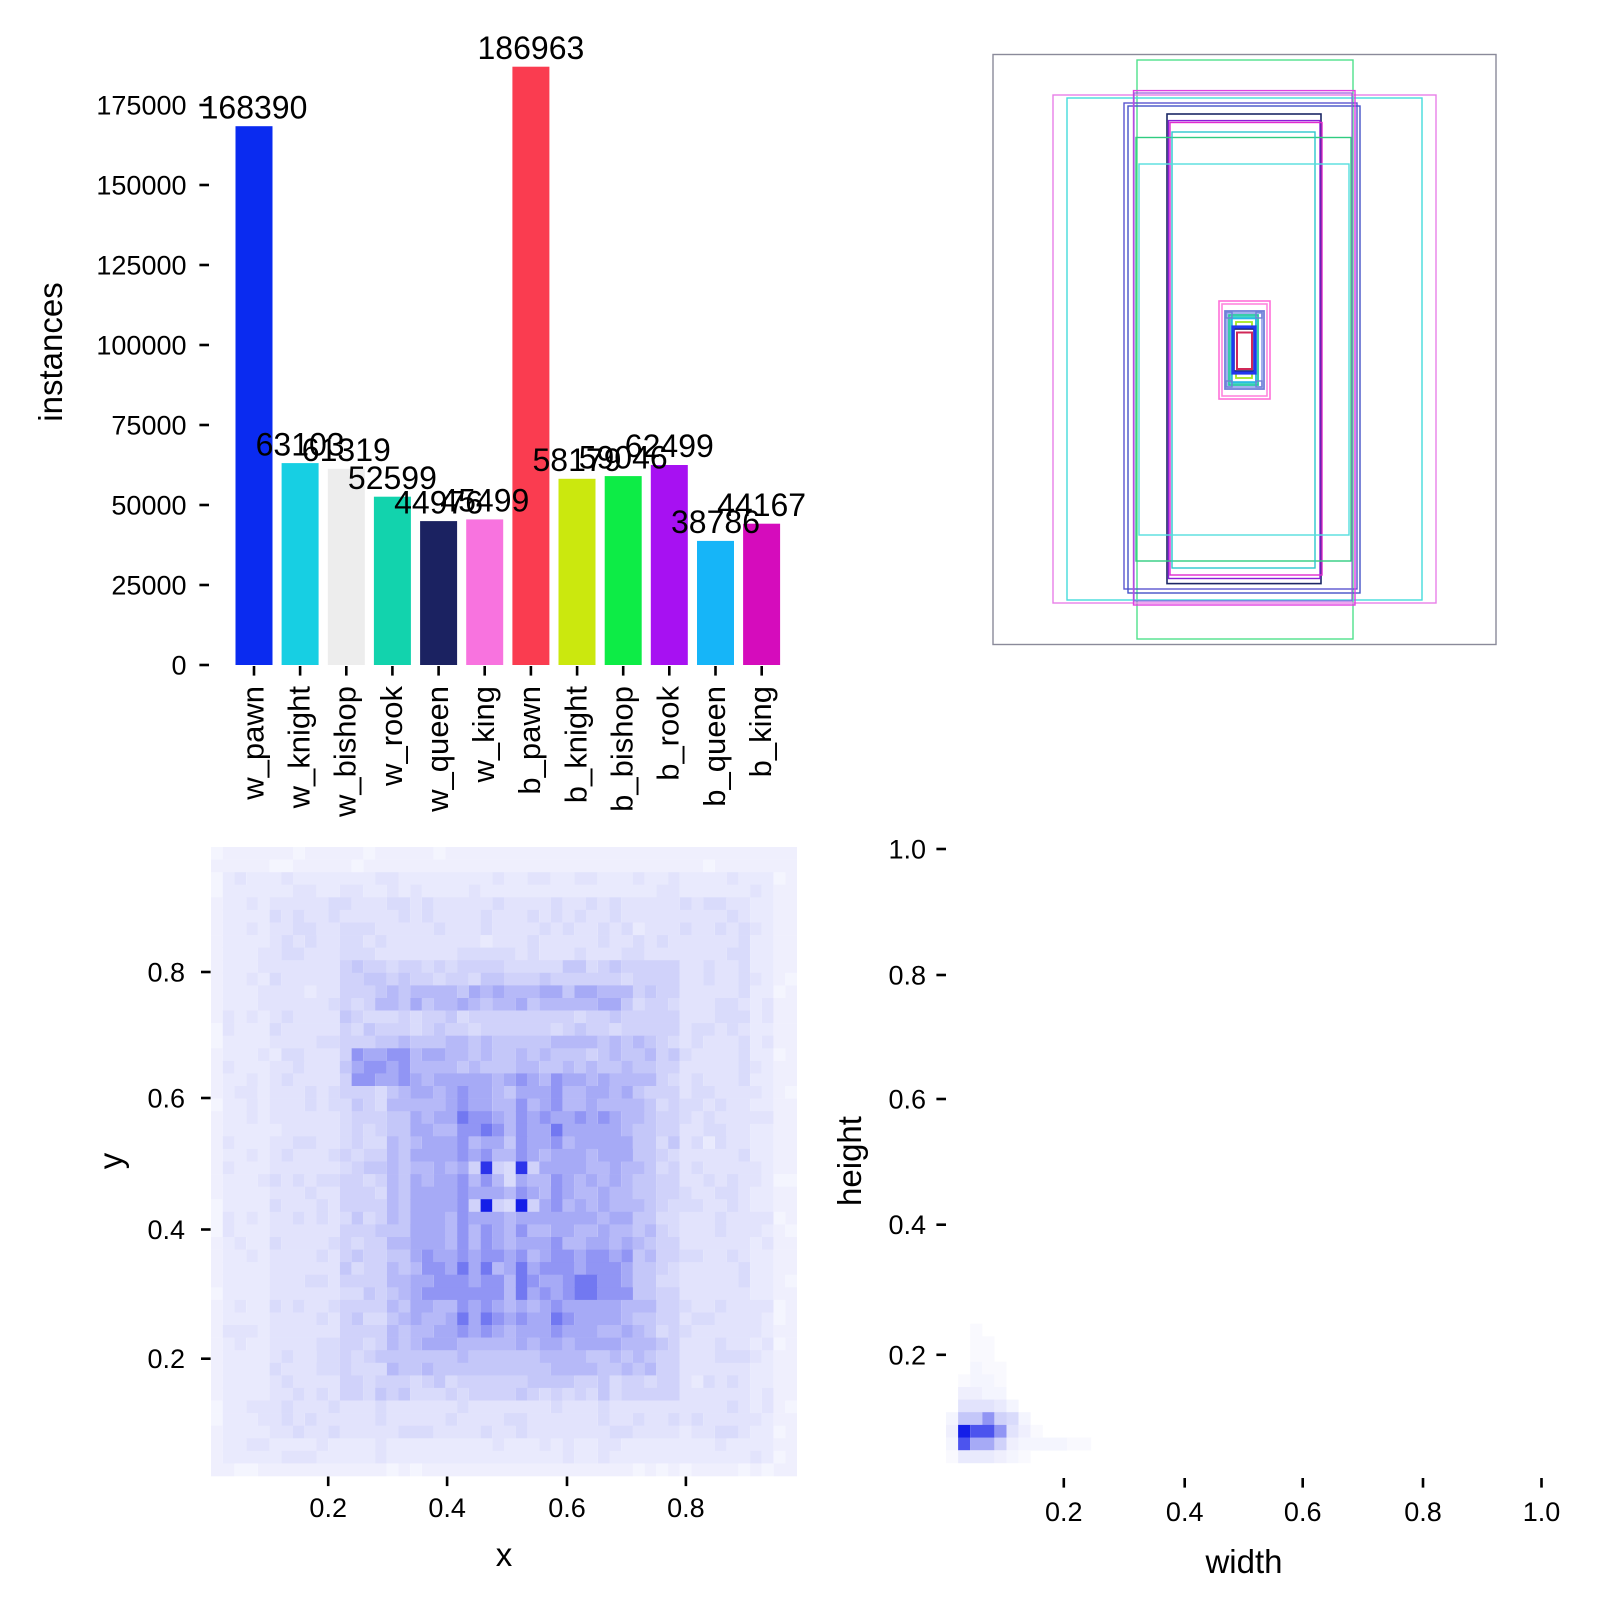 Image resolution: width=1600 pixels, height=1600 pixels. I want to click on svg-text: b_queen, so click(714, 746).